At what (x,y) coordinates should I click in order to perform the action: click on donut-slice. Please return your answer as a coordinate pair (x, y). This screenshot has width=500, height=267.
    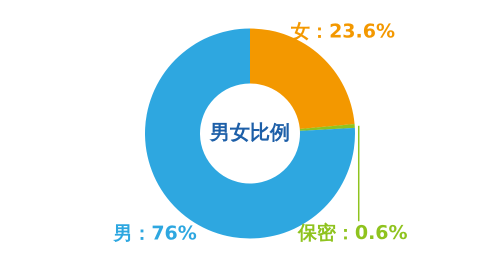
    Looking at the image, I should click on (327, 127).